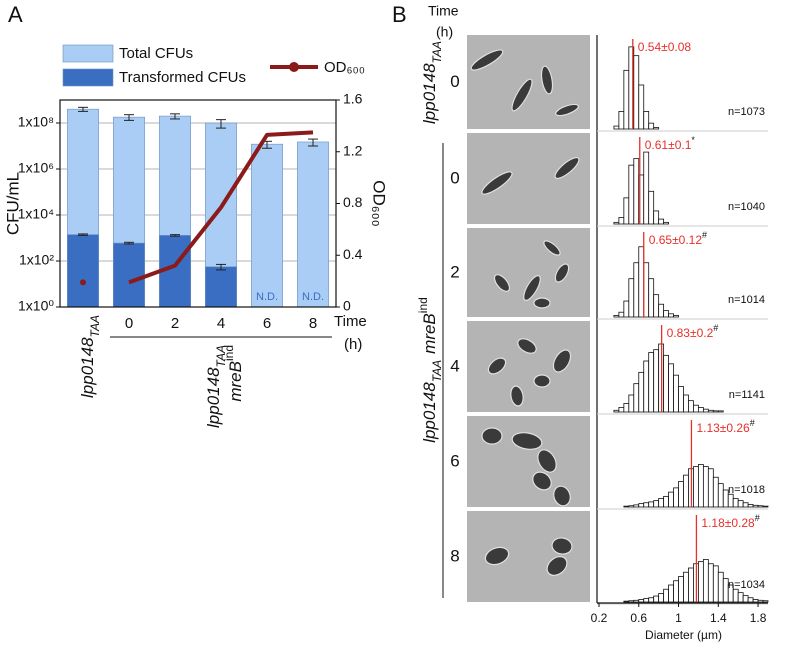  Describe the element at coordinates (198, 203) in the screenshot. I see `plot-frame` at that location.